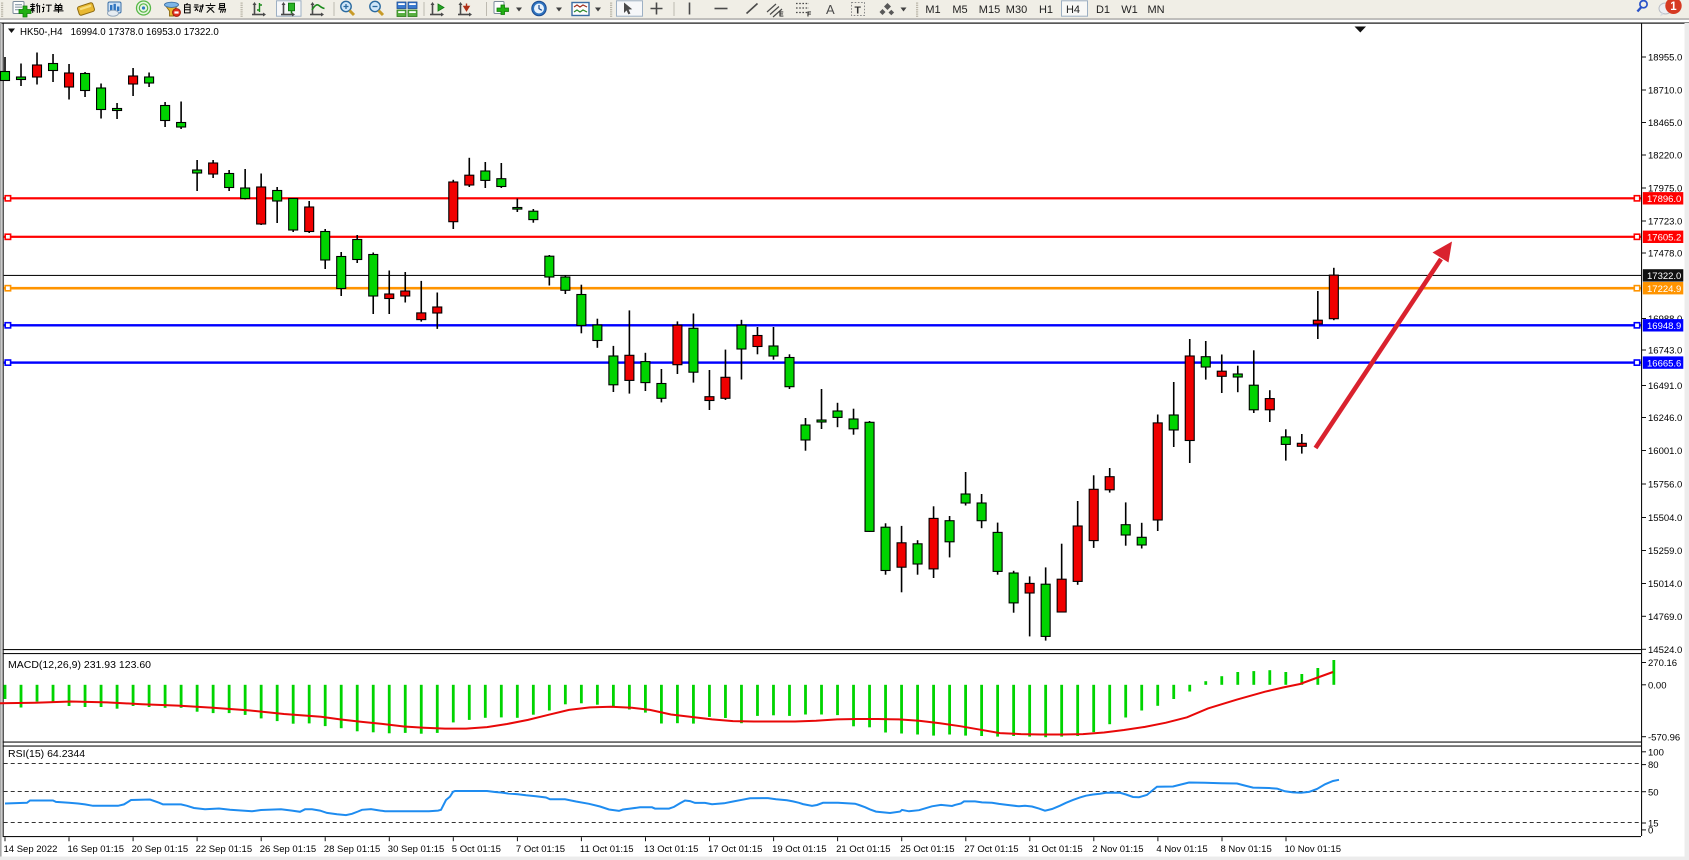 This screenshot has height=860, width=1689. Describe the element at coordinates (858, 11) in the screenshot. I see `svg-text: T` at that location.